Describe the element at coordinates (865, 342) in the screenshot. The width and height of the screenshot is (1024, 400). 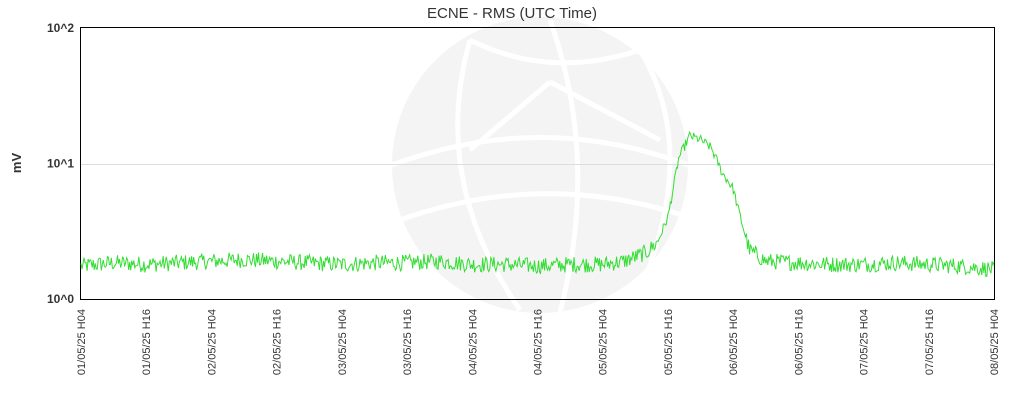
I see `x-tick-label: 07/05/25 H04` at that location.